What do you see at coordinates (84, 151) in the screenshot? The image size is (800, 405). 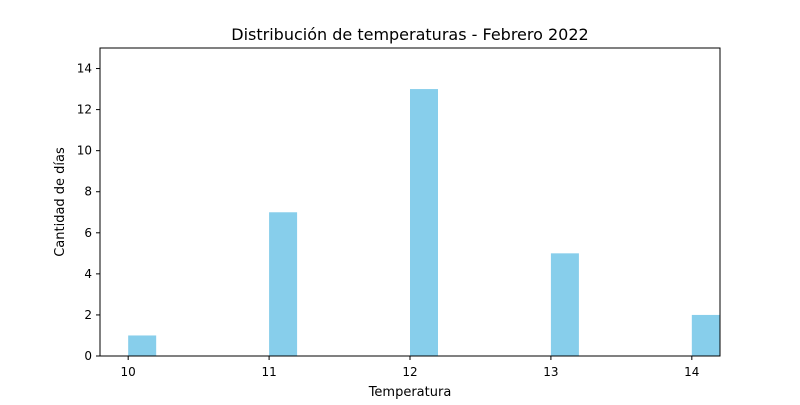 I see `y-tick-label: 10` at bounding box center [84, 151].